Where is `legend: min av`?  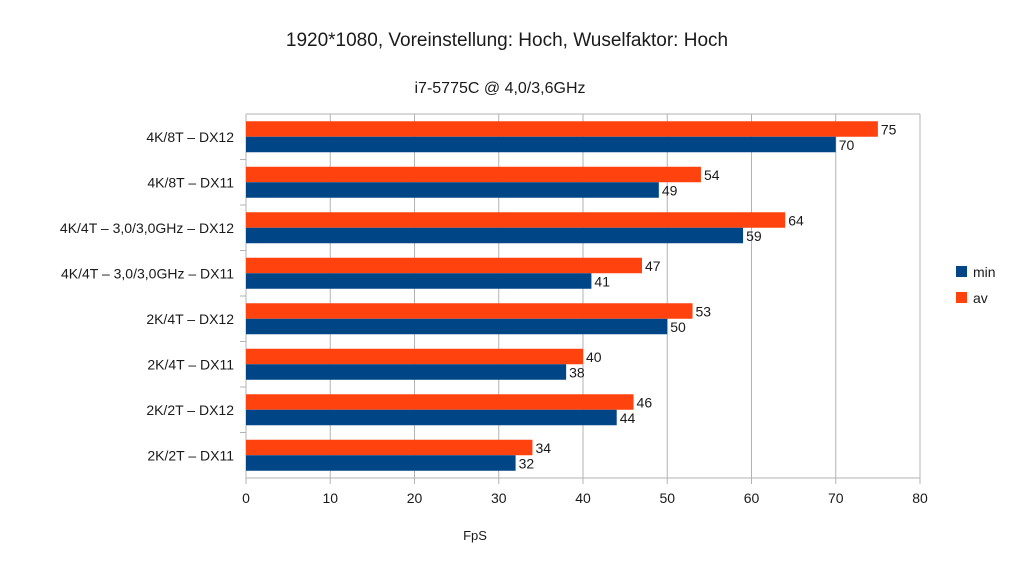 legend: min av is located at coordinates (976, 285).